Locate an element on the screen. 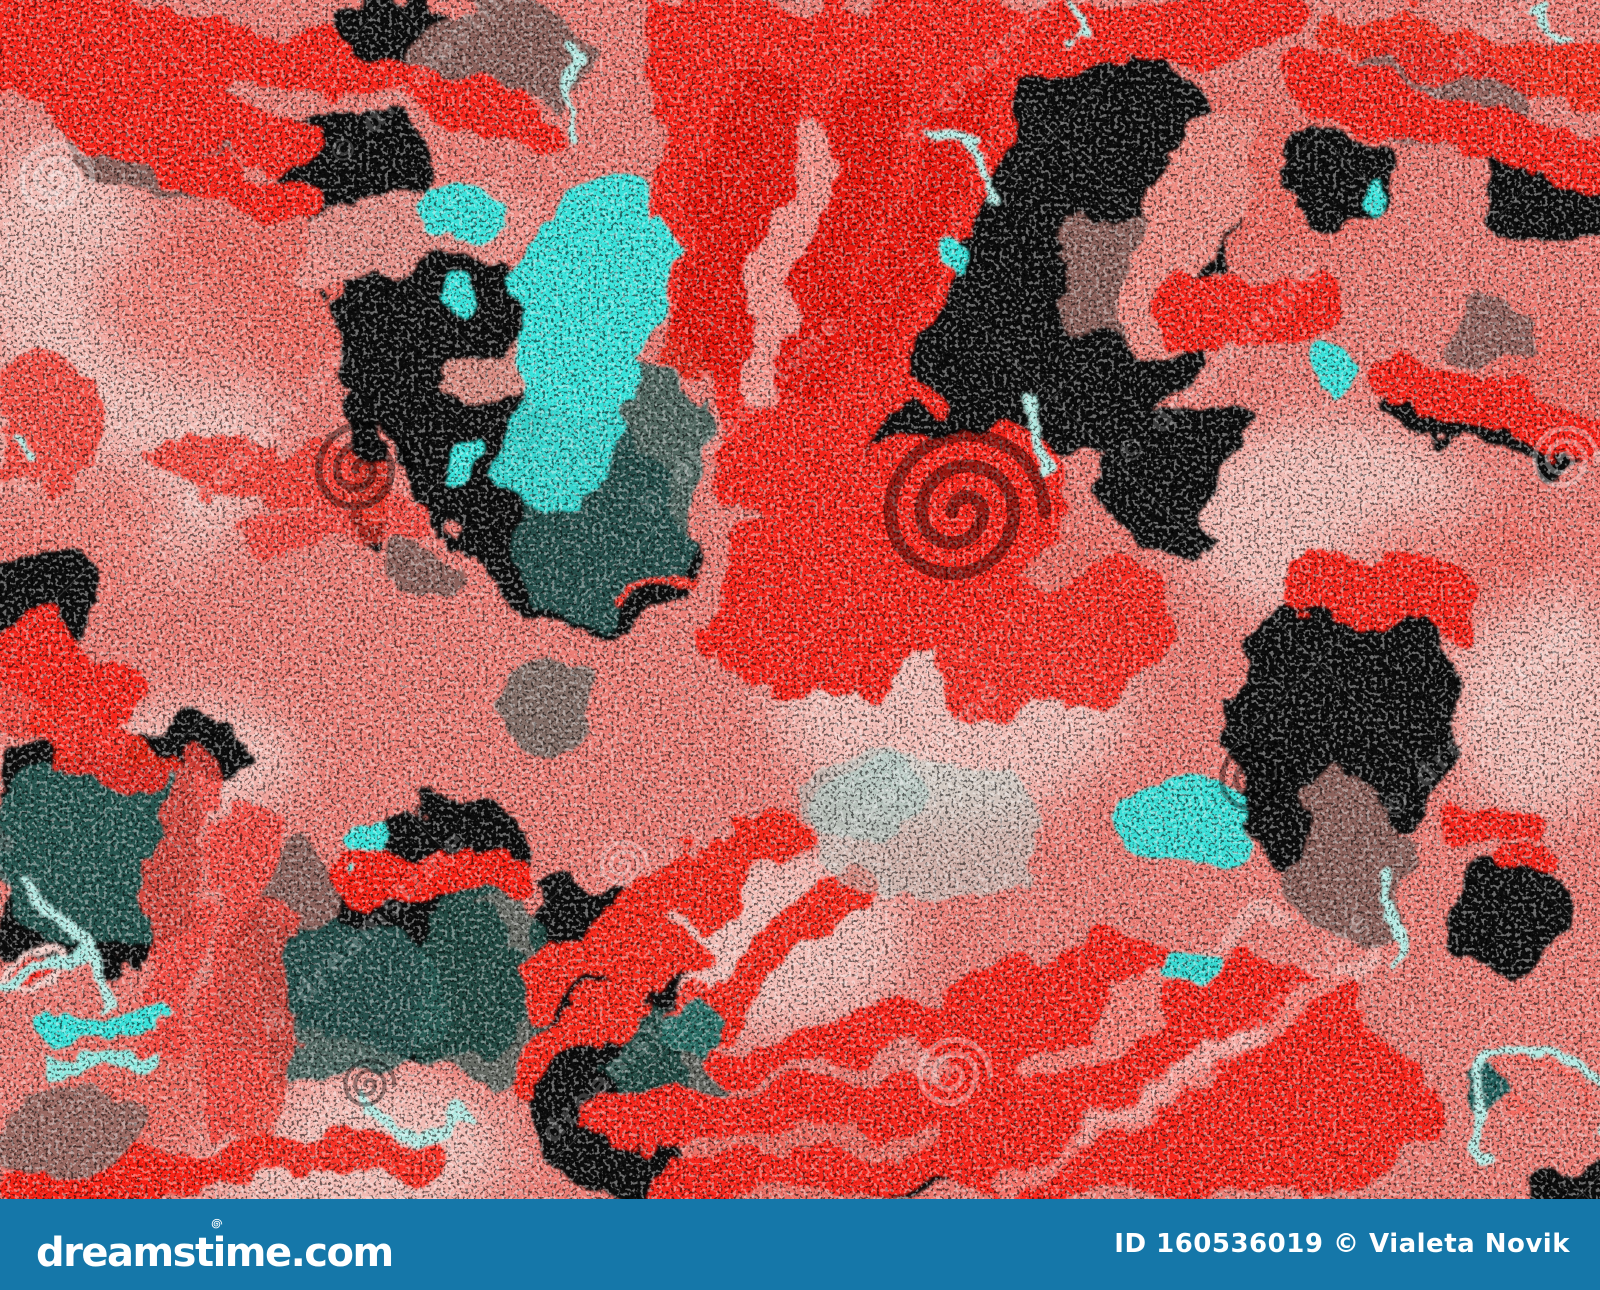 This screenshot has height=1290, width=1600. dreamstime-logo: dreamstime.com is located at coordinates (215, 1247).